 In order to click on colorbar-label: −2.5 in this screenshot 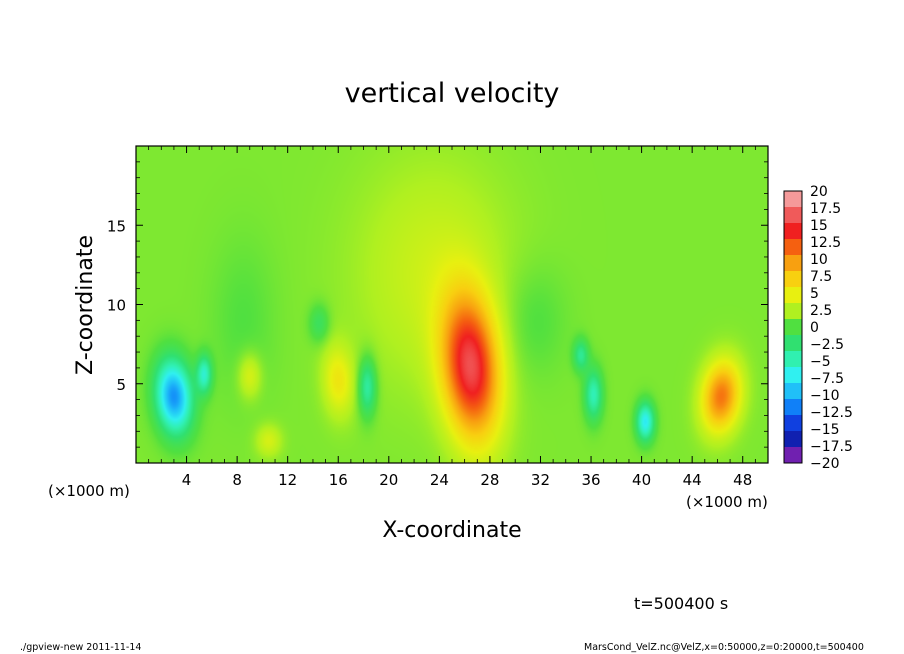, I will do `click(827, 345)`.